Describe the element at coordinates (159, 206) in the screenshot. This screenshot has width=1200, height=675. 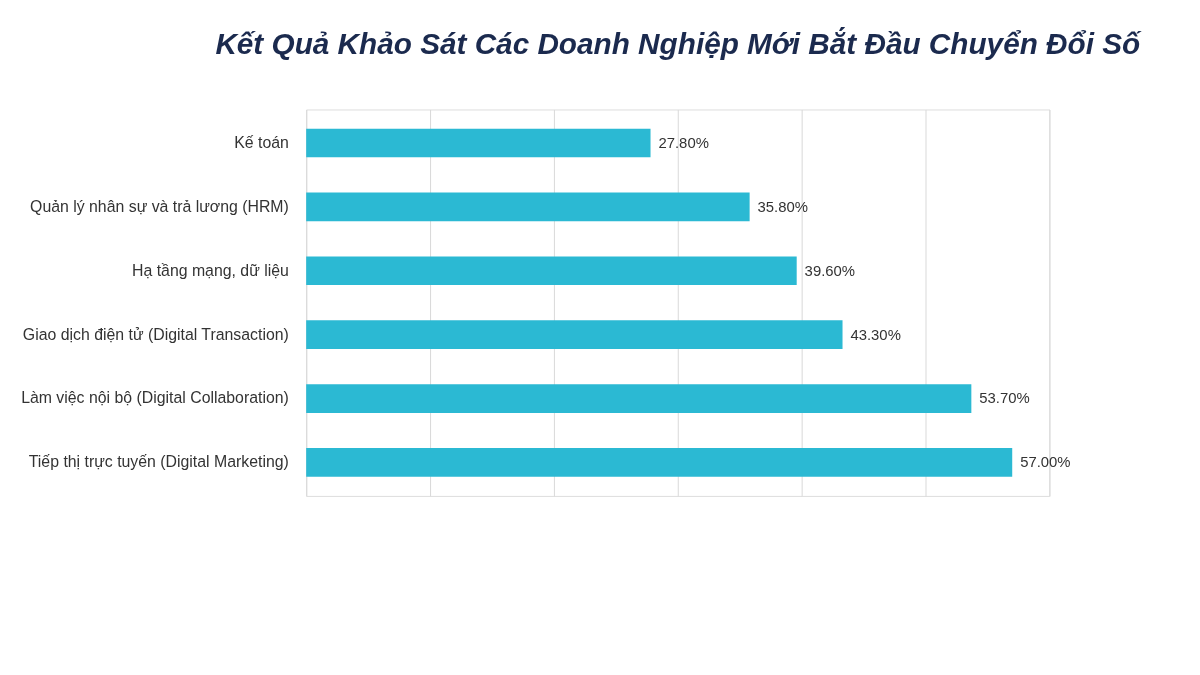
I see `y-tick-label: Quản lý nhân sự và trả lương (HRM)` at that location.